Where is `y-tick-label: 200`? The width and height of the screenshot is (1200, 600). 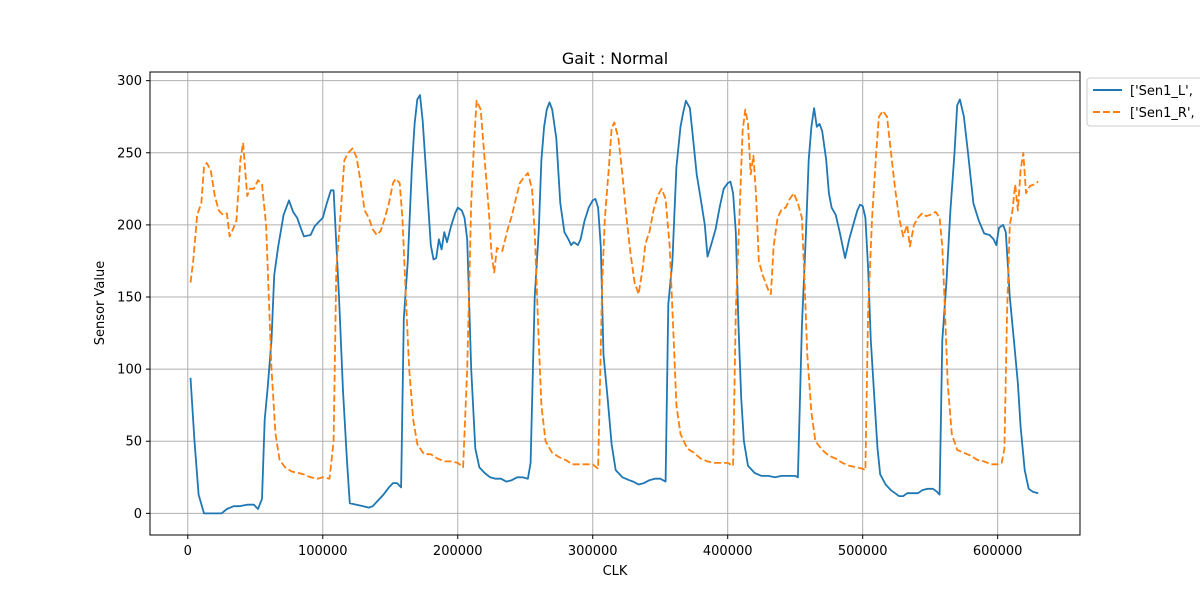 y-tick-label: 200 is located at coordinates (129, 225).